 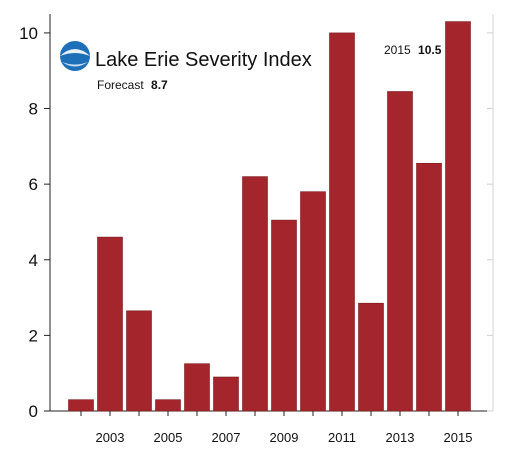 I want to click on forecast-value: 8.7, so click(x=159, y=85).